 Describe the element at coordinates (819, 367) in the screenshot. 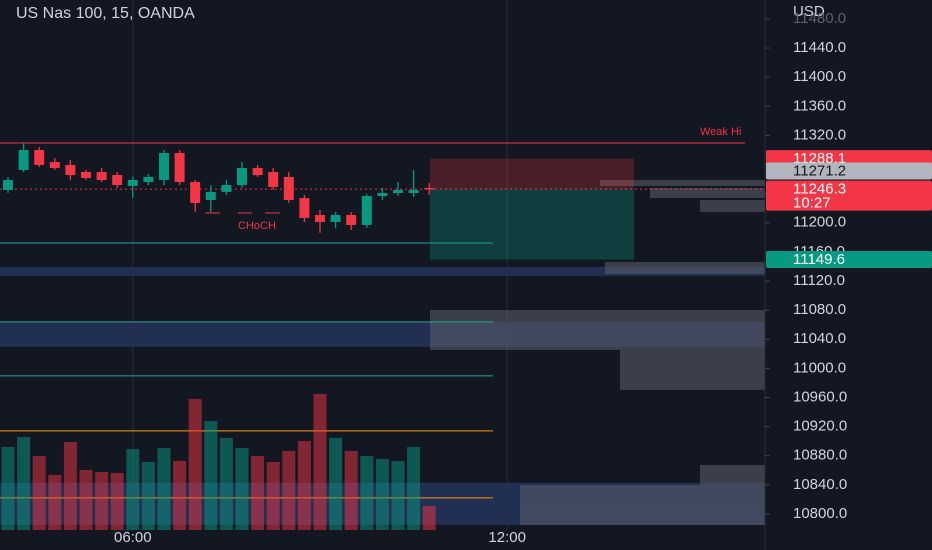

I see `y-tick-label: 11000.0` at that location.